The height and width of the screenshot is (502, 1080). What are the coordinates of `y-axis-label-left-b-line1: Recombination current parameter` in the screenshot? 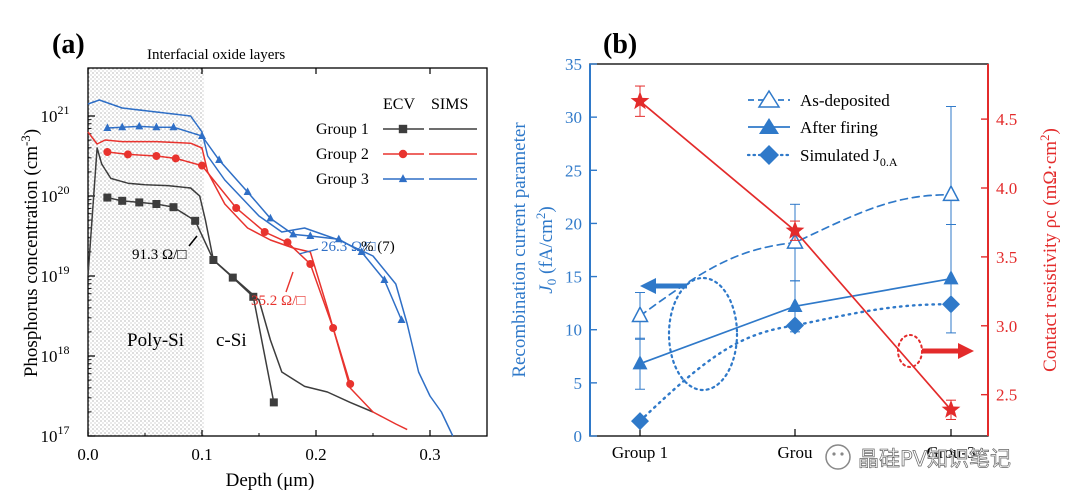 It's located at (519, 250).